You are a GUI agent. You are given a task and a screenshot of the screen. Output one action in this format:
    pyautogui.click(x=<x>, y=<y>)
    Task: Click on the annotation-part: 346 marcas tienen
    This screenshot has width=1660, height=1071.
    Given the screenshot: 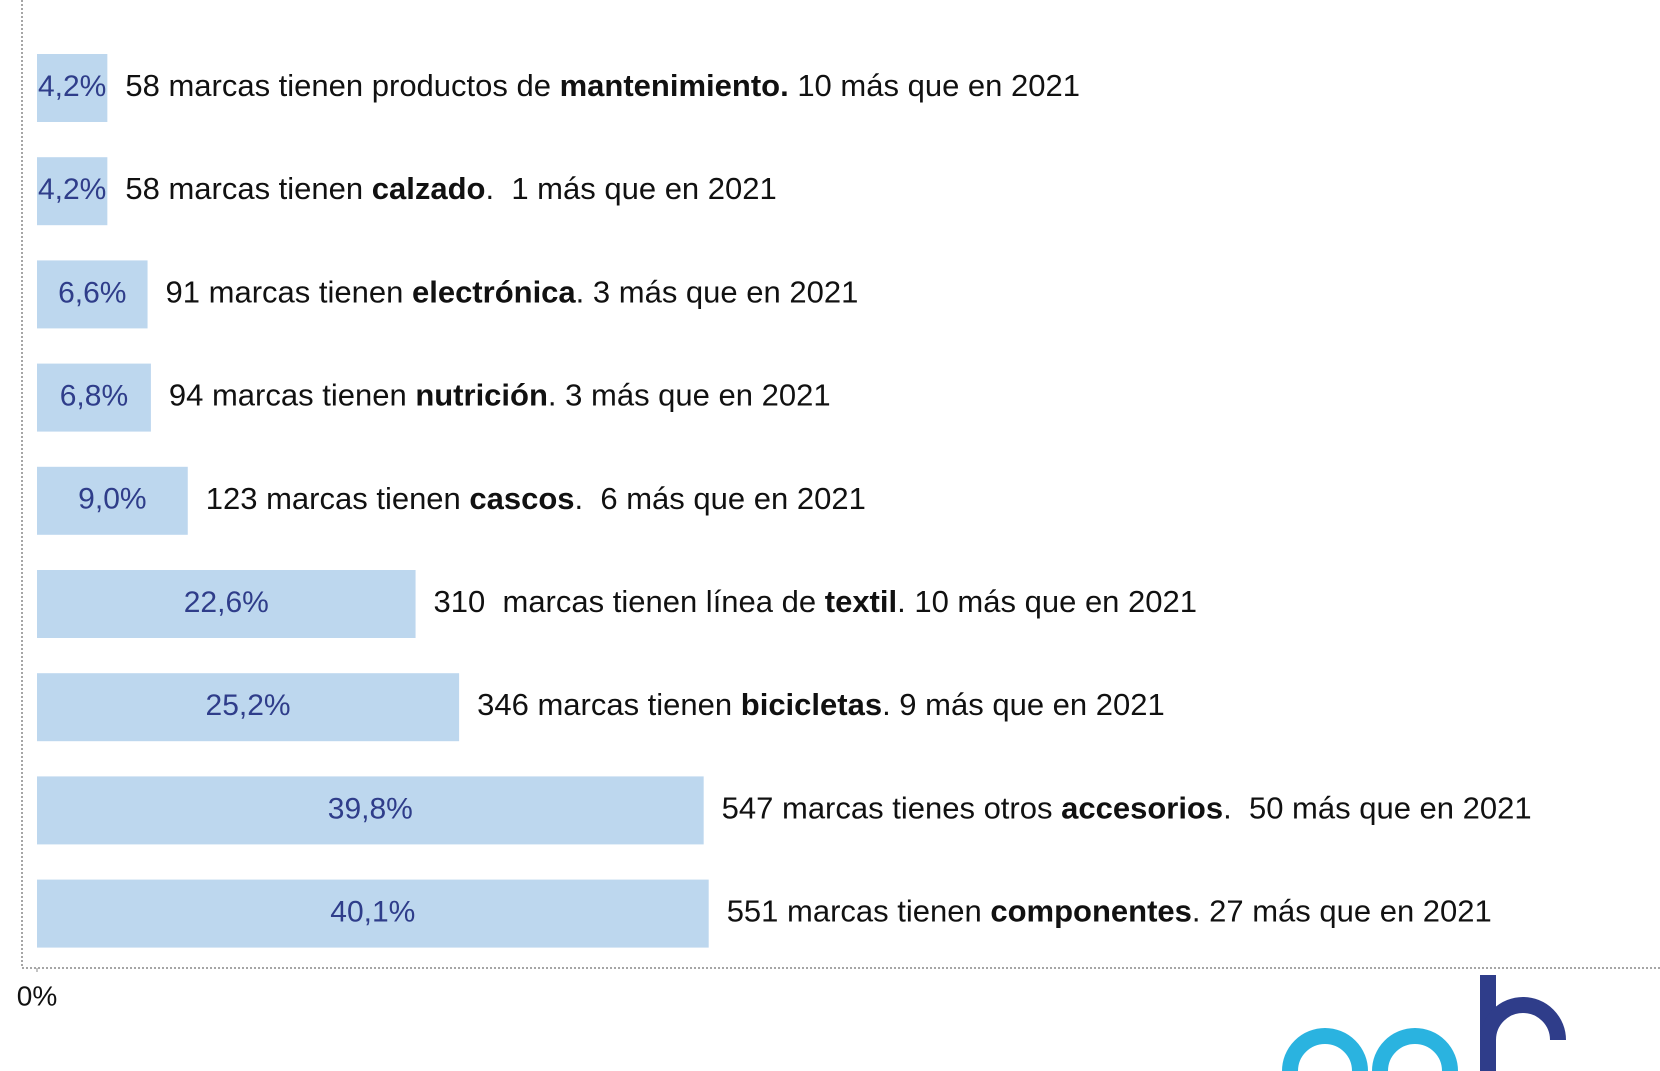 What is the action you would take?
    pyautogui.click(x=609, y=704)
    